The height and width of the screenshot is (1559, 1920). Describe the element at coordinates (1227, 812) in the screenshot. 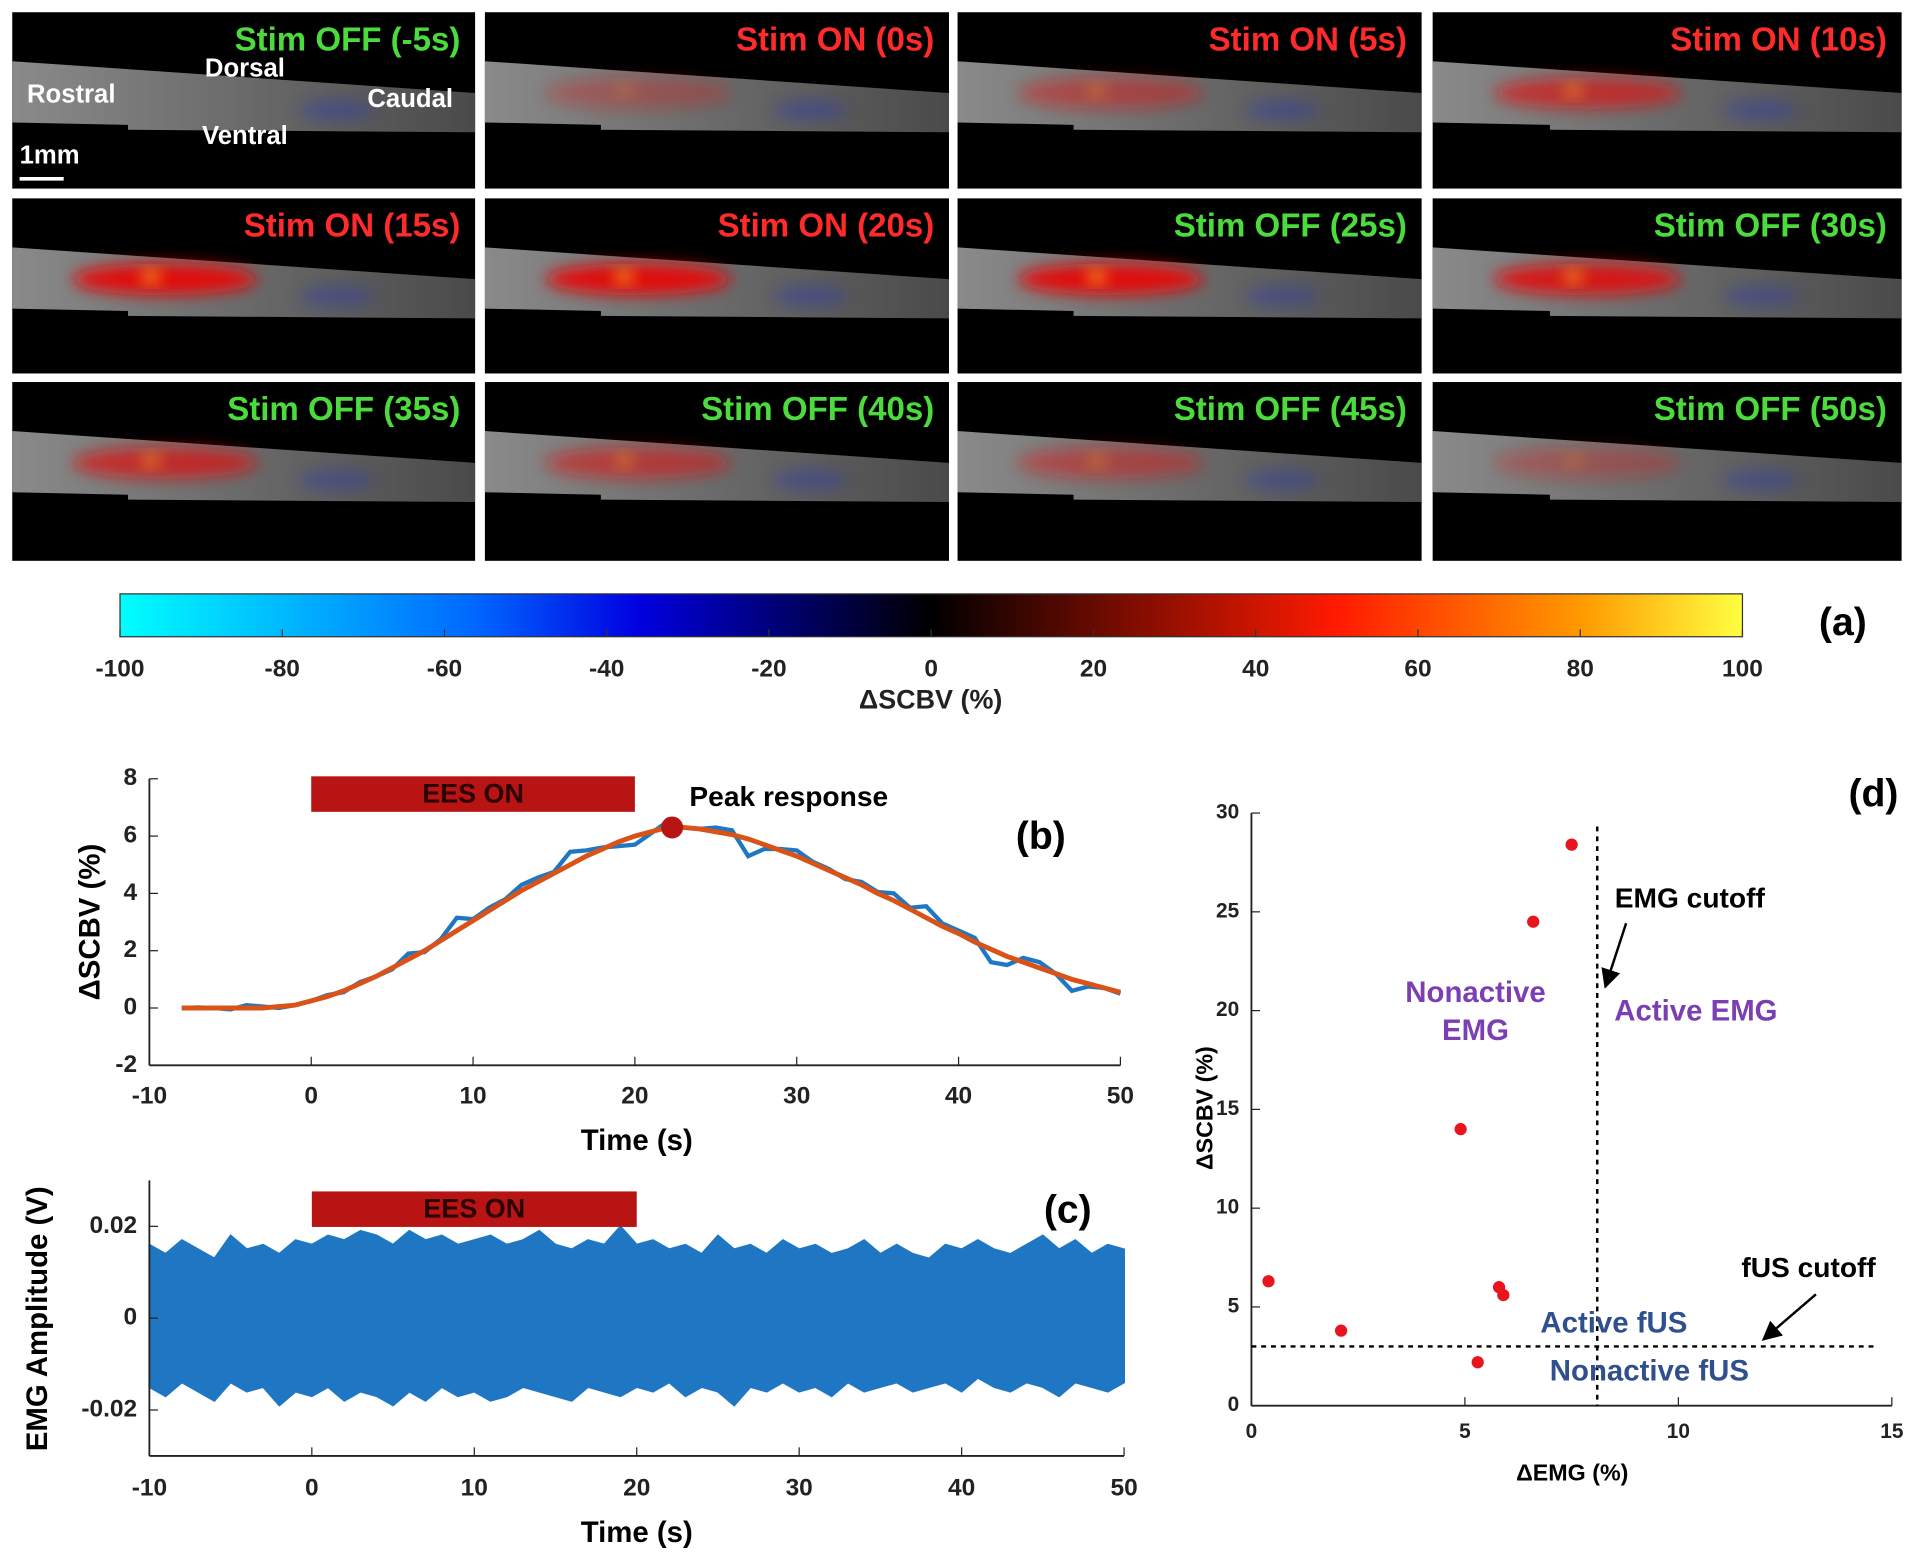

I see `y-tick-label: 30` at that location.